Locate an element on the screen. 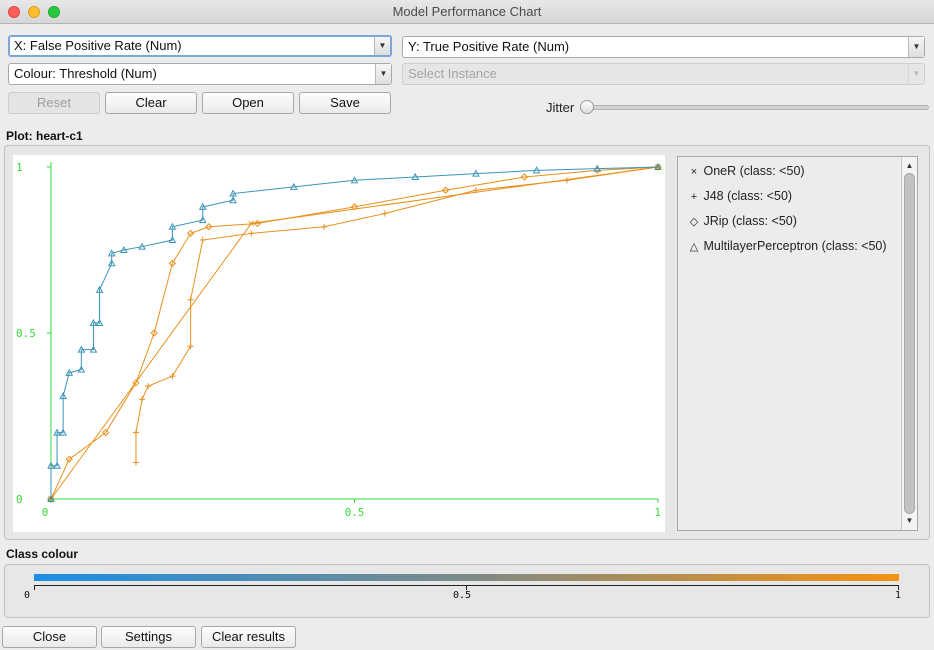 This screenshot has width=934, height=650. save-button: Save is located at coordinates (345, 103).